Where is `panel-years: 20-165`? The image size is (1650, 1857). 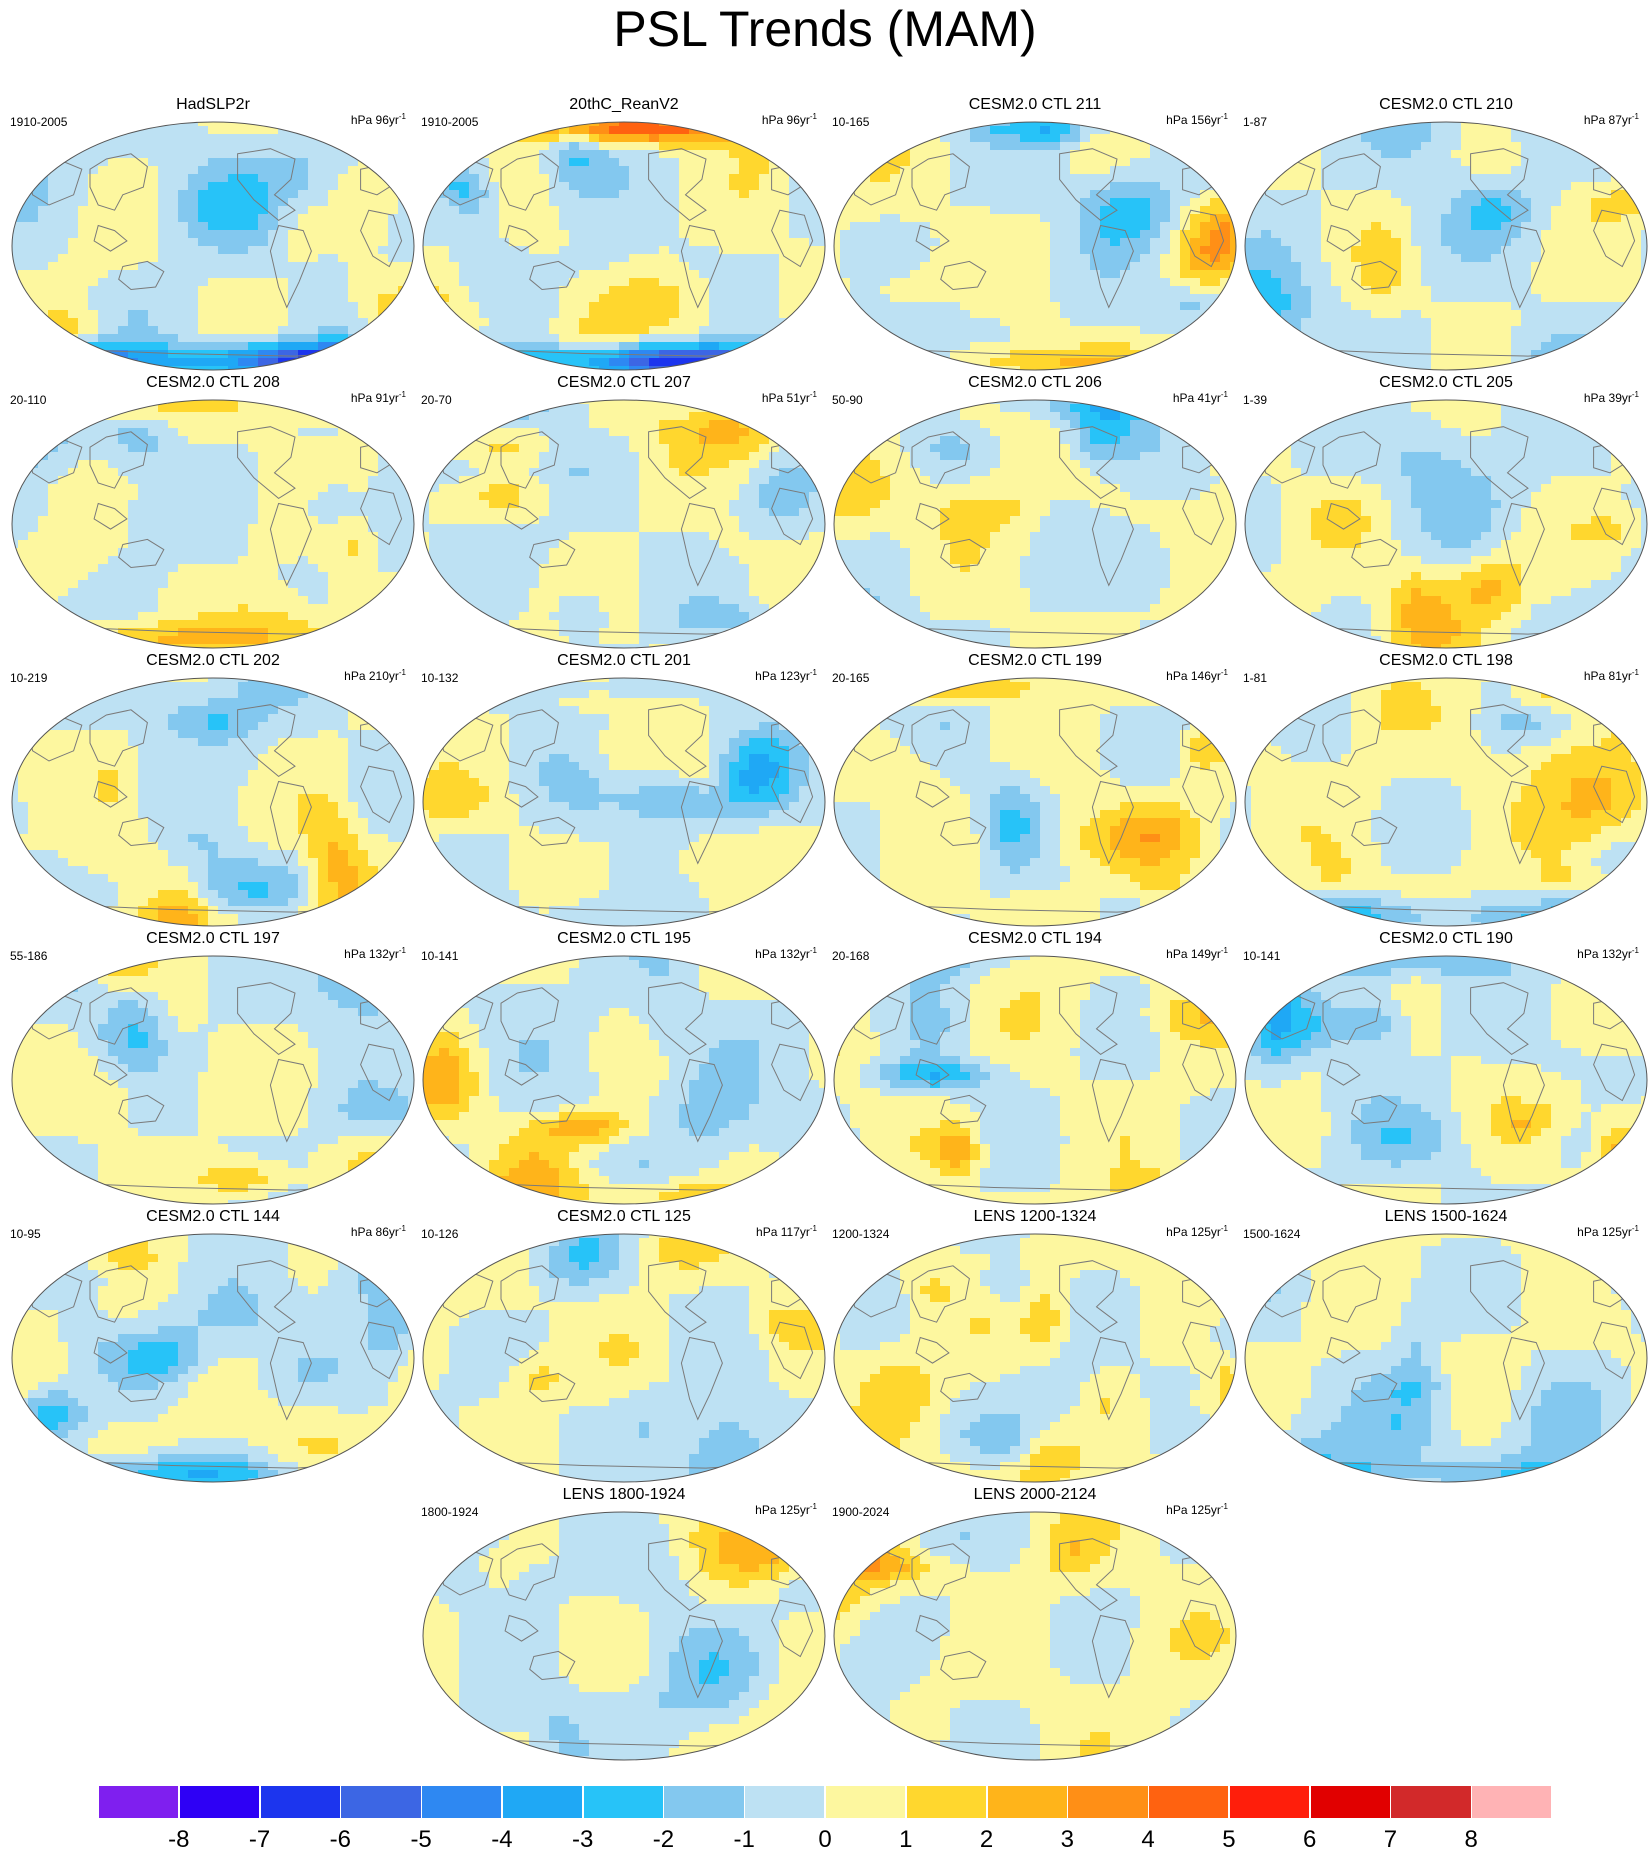
panel-years: 20-165 is located at coordinates (850, 678).